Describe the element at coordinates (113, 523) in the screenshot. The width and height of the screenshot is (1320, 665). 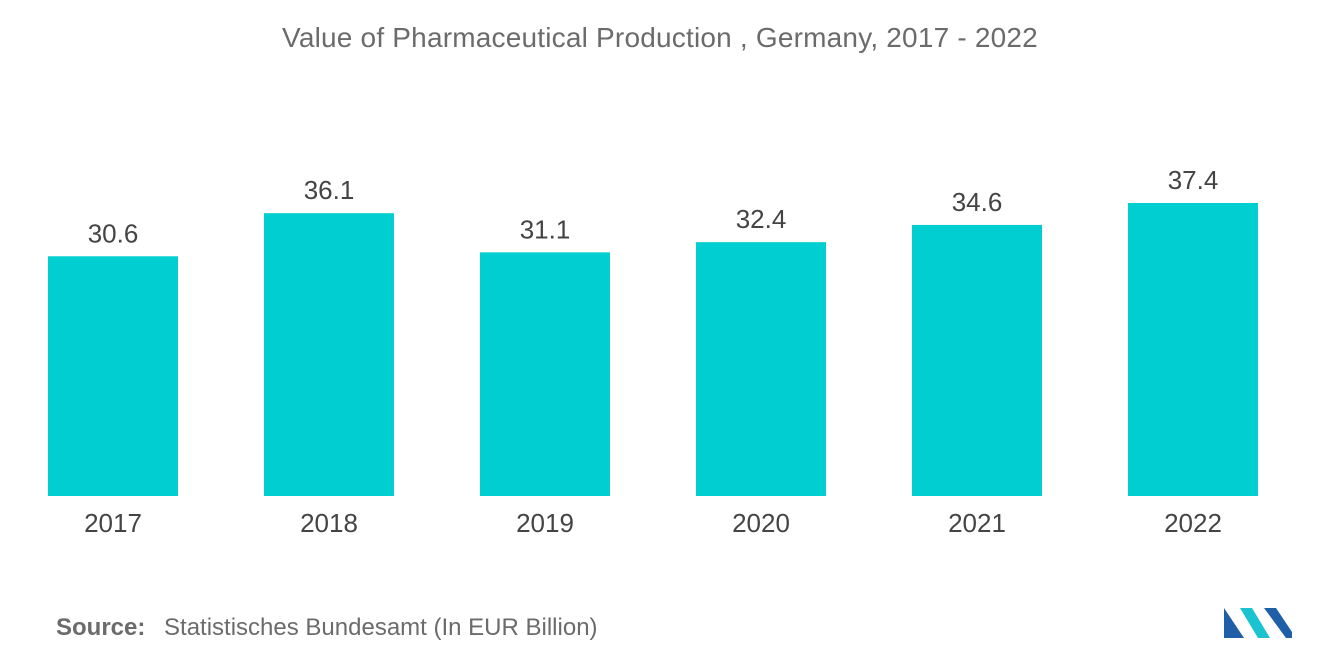
I see `x-tick-label-2017: 2017` at that location.